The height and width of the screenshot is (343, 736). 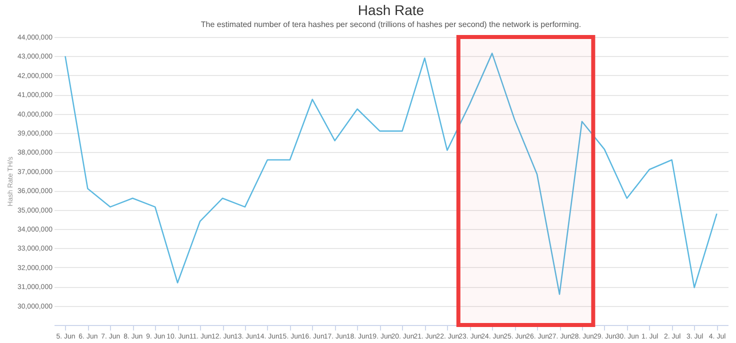 I want to click on chart-subtitle: The estimated number of tera hashes per second (trillions of hashes per second) the network is performing., so click(x=391, y=24).